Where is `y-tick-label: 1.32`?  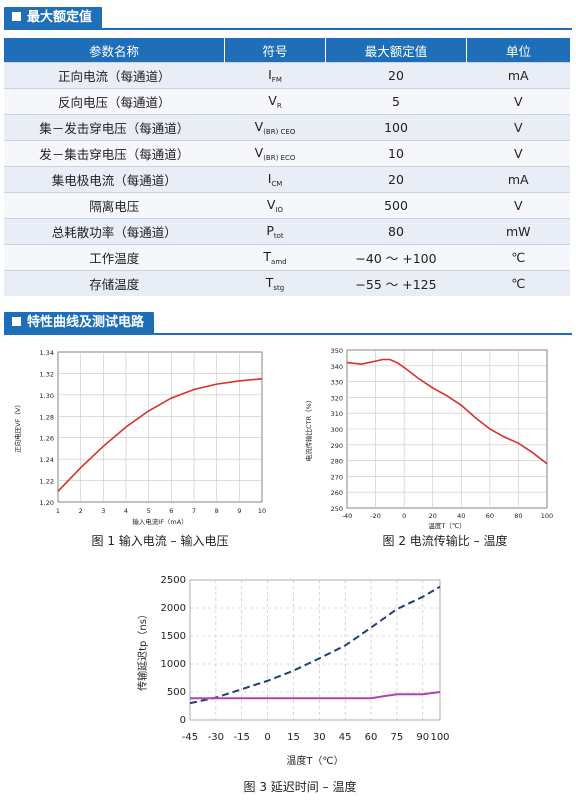
y-tick-label: 1.32 is located at coordinates (47, 374).